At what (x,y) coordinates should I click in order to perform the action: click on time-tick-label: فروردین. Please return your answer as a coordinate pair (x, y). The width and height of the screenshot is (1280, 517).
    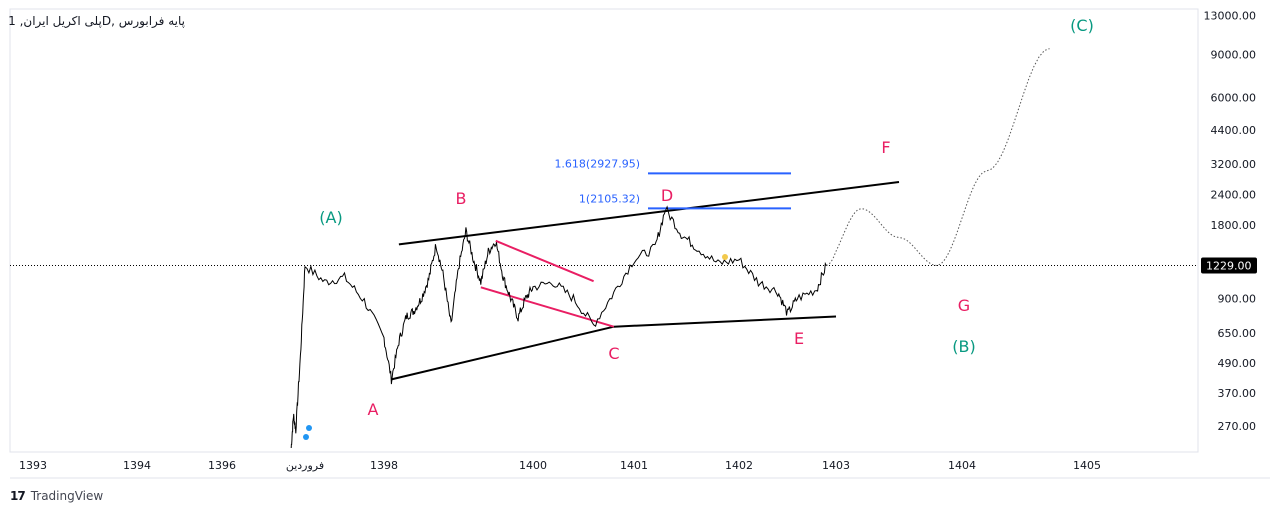
    Looking at the image, I should click on (305, 465).